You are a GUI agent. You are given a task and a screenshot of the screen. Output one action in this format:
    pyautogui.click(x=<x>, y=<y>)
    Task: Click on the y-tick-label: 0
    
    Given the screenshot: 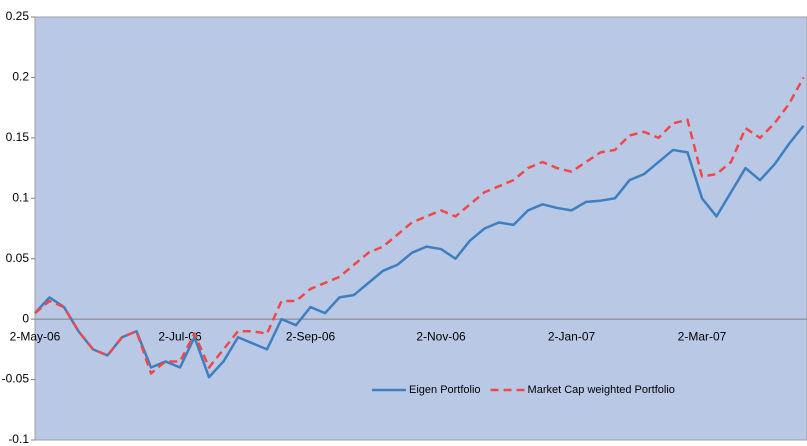 What is the action you would take?
    pyautogui.click(x=25, y=318)
    